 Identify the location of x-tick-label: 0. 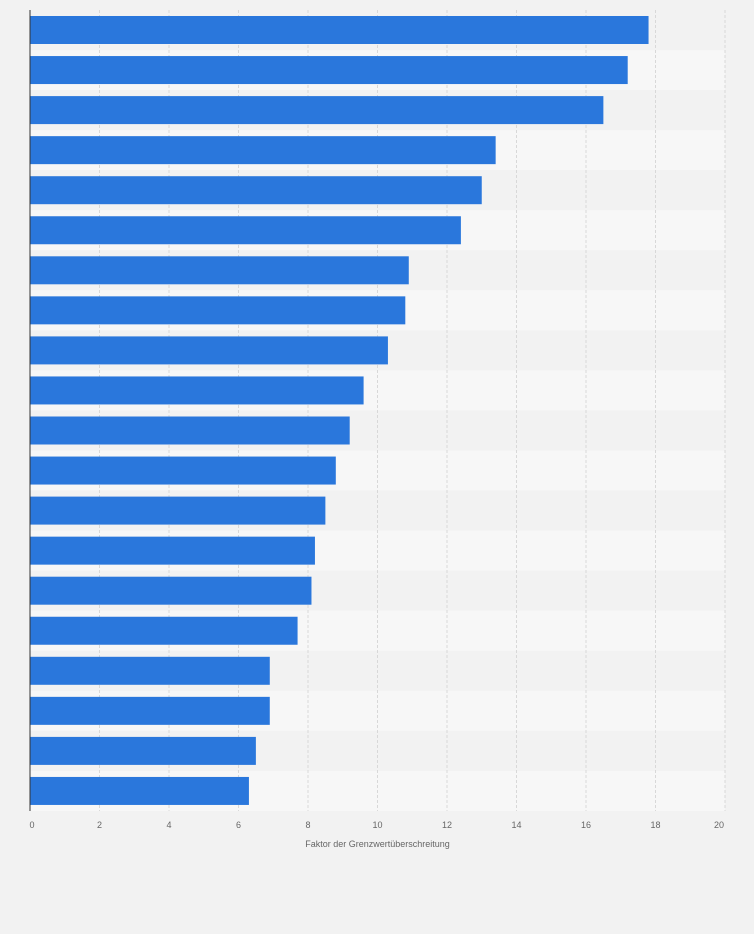
(31, 825).